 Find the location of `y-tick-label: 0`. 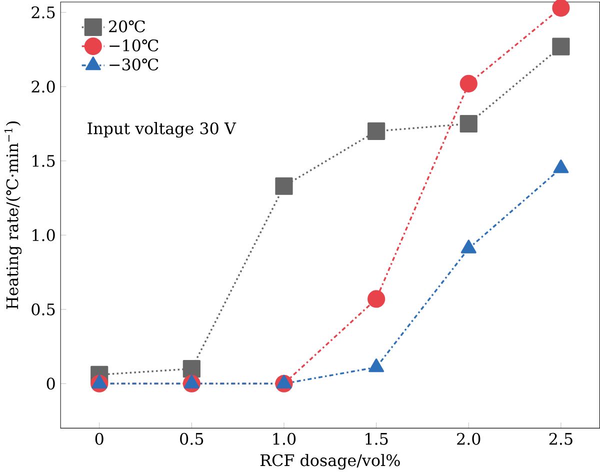

y-tick-label: 0 is located at coordinates (50, 384).